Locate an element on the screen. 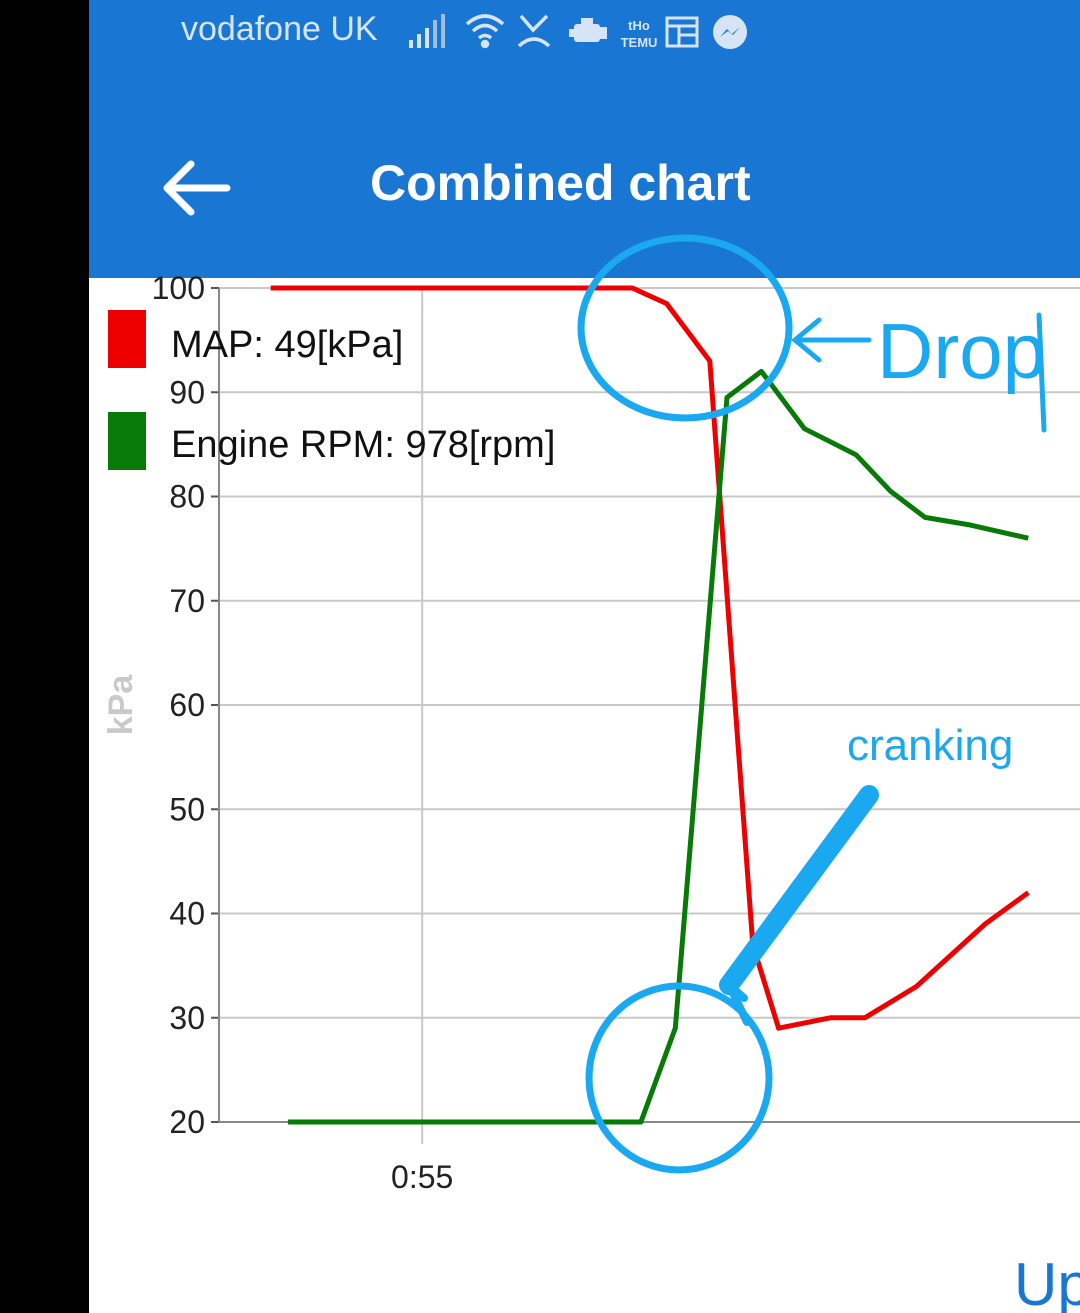 This screenshot has height=1313, width=1080. back-button is located at coordinates (196, 187).